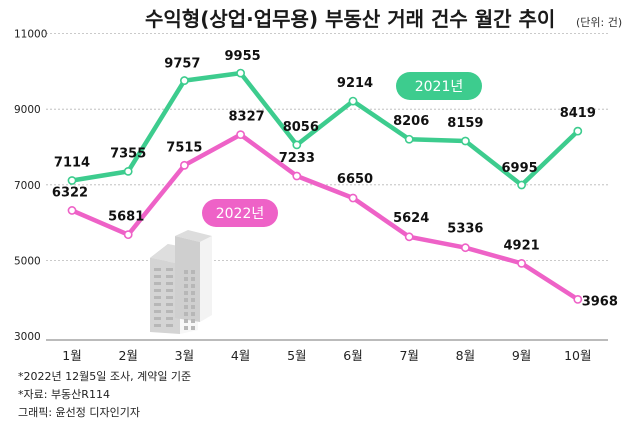  Describe the element at coordinates (411, 218) in the screenshot. I see `data-label: 5624` at that location.